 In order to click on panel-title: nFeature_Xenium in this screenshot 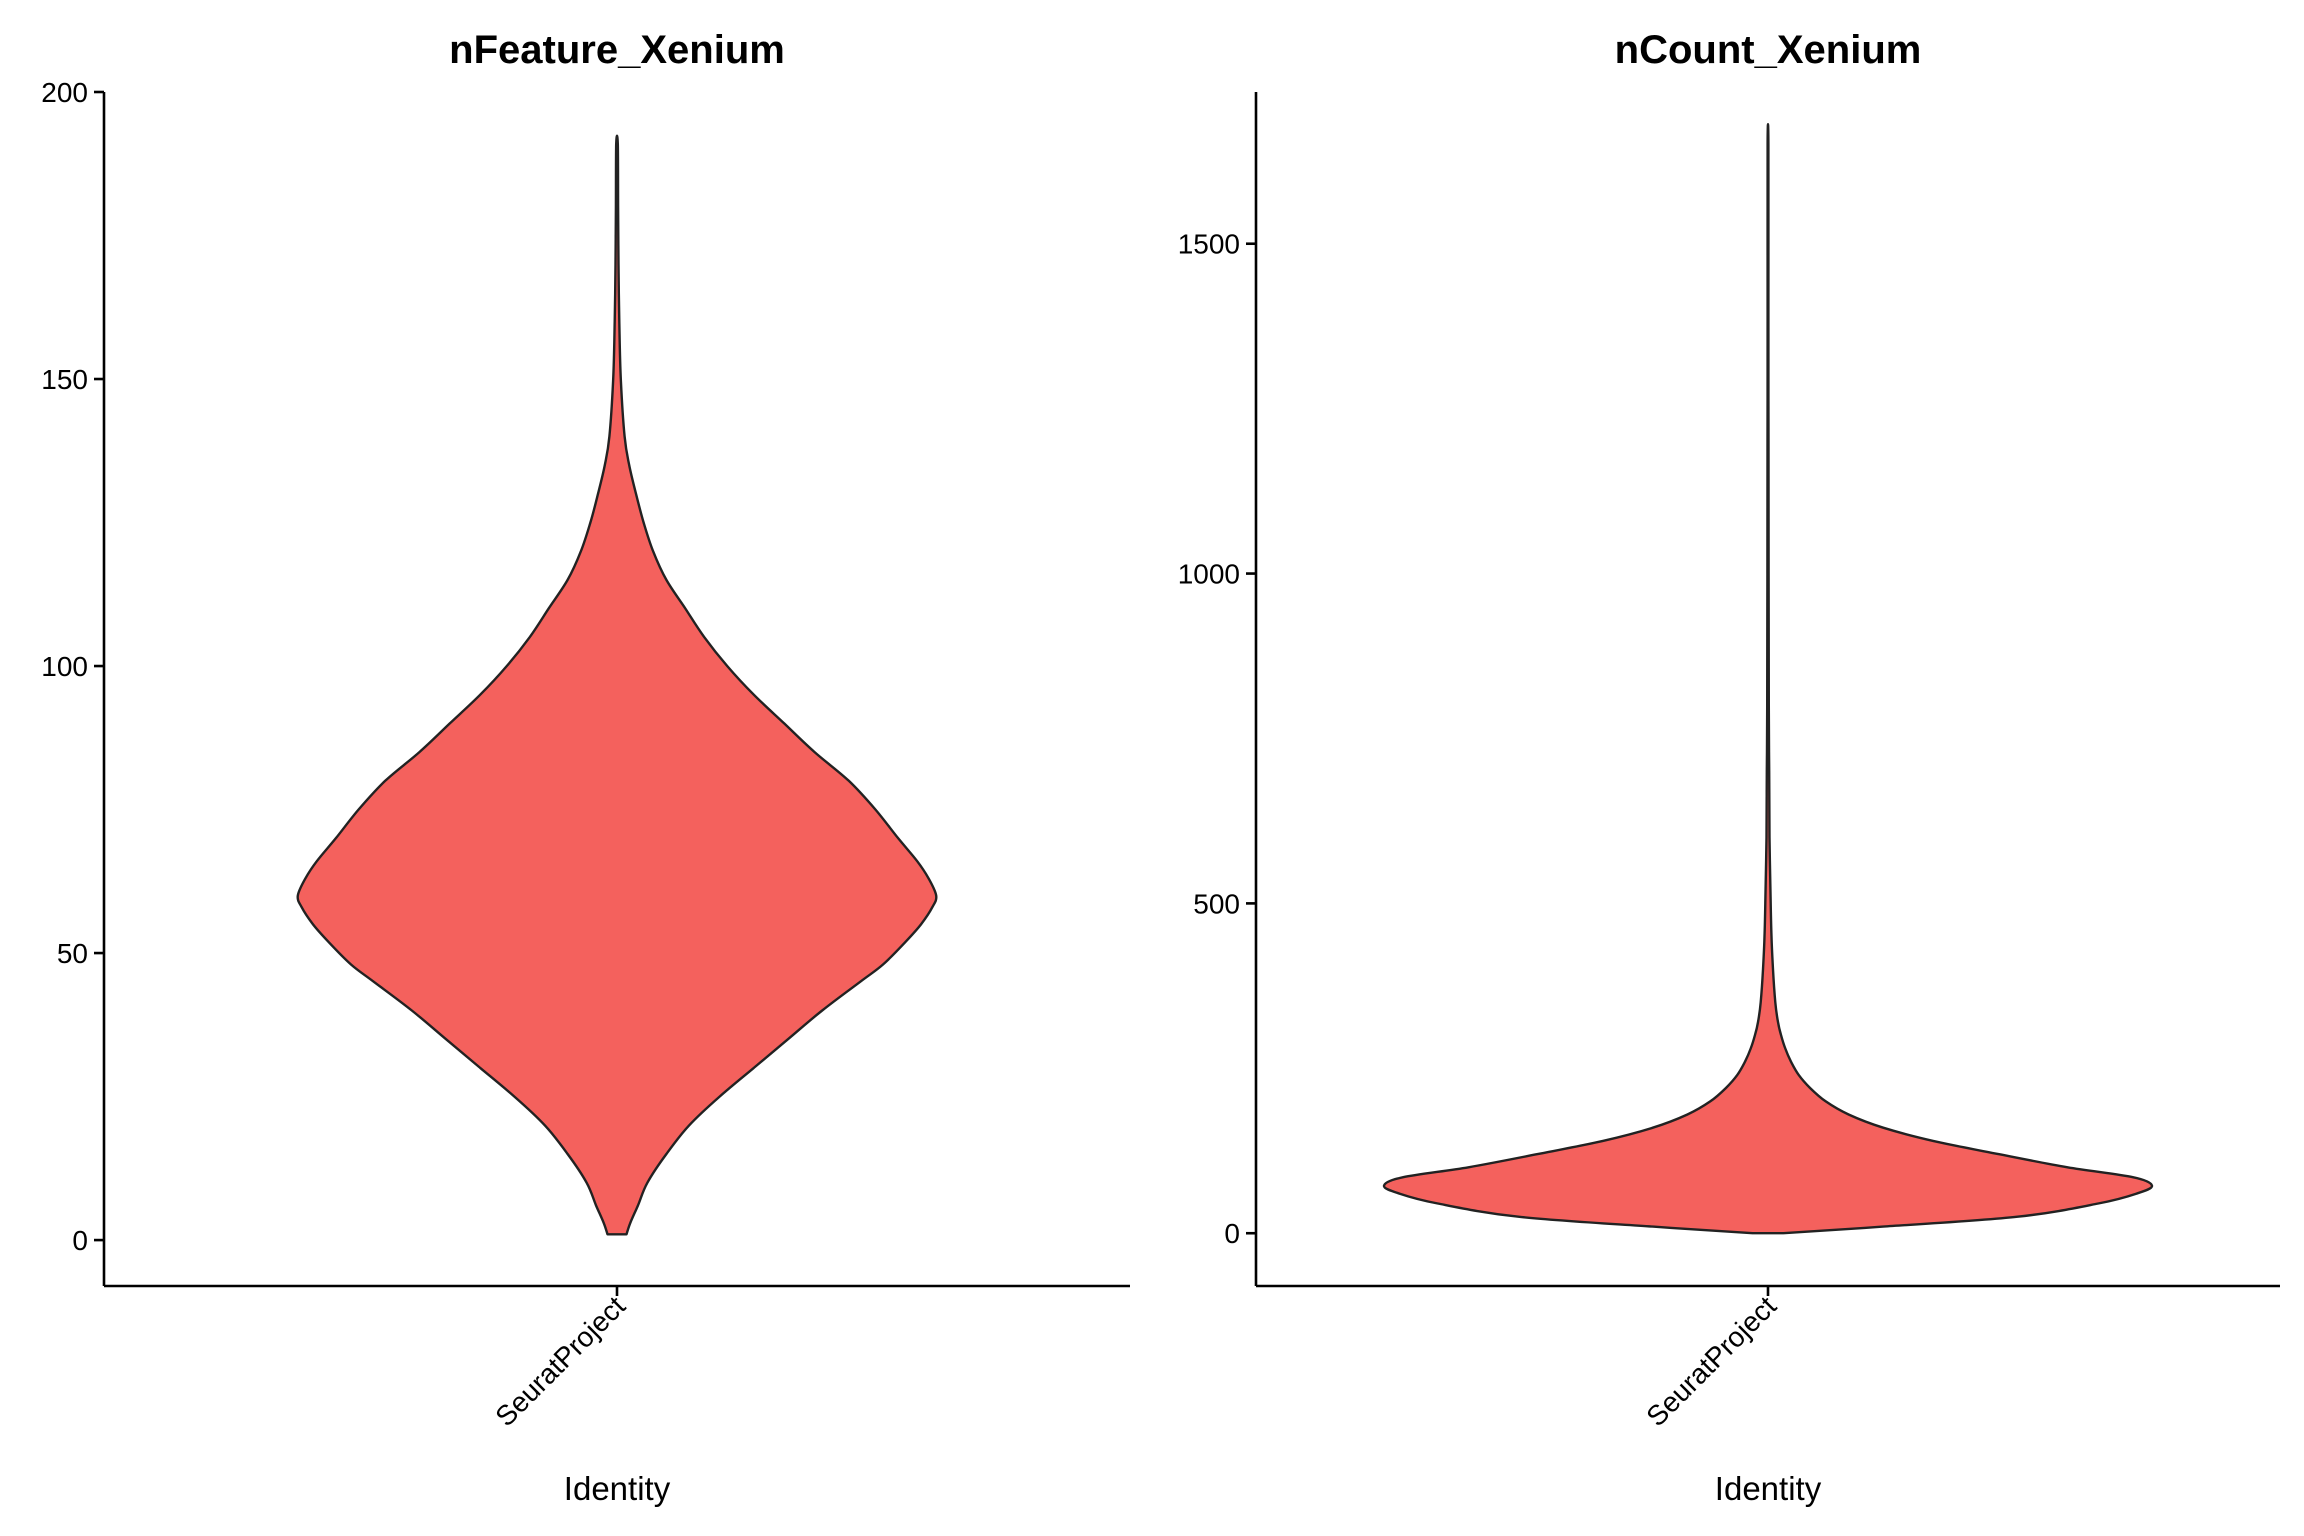, I will do `click(617, 50)`.